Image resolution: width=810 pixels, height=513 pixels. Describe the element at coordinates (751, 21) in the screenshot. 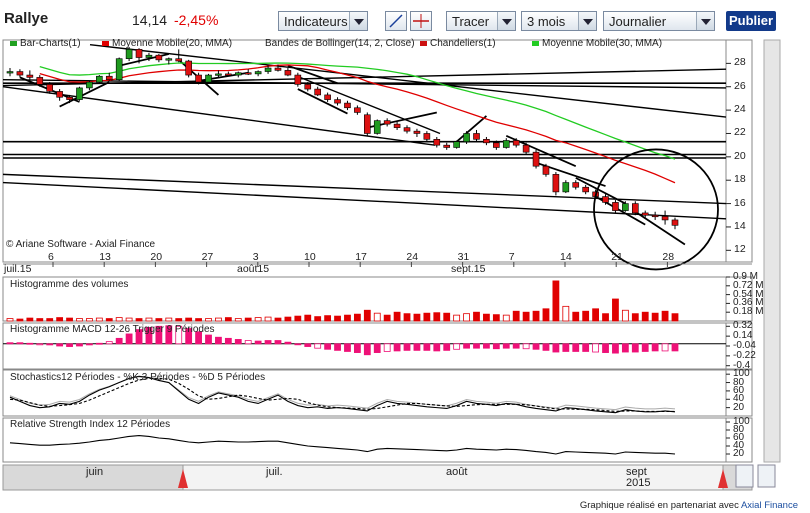

I see `publish-button: Publier` at that location.